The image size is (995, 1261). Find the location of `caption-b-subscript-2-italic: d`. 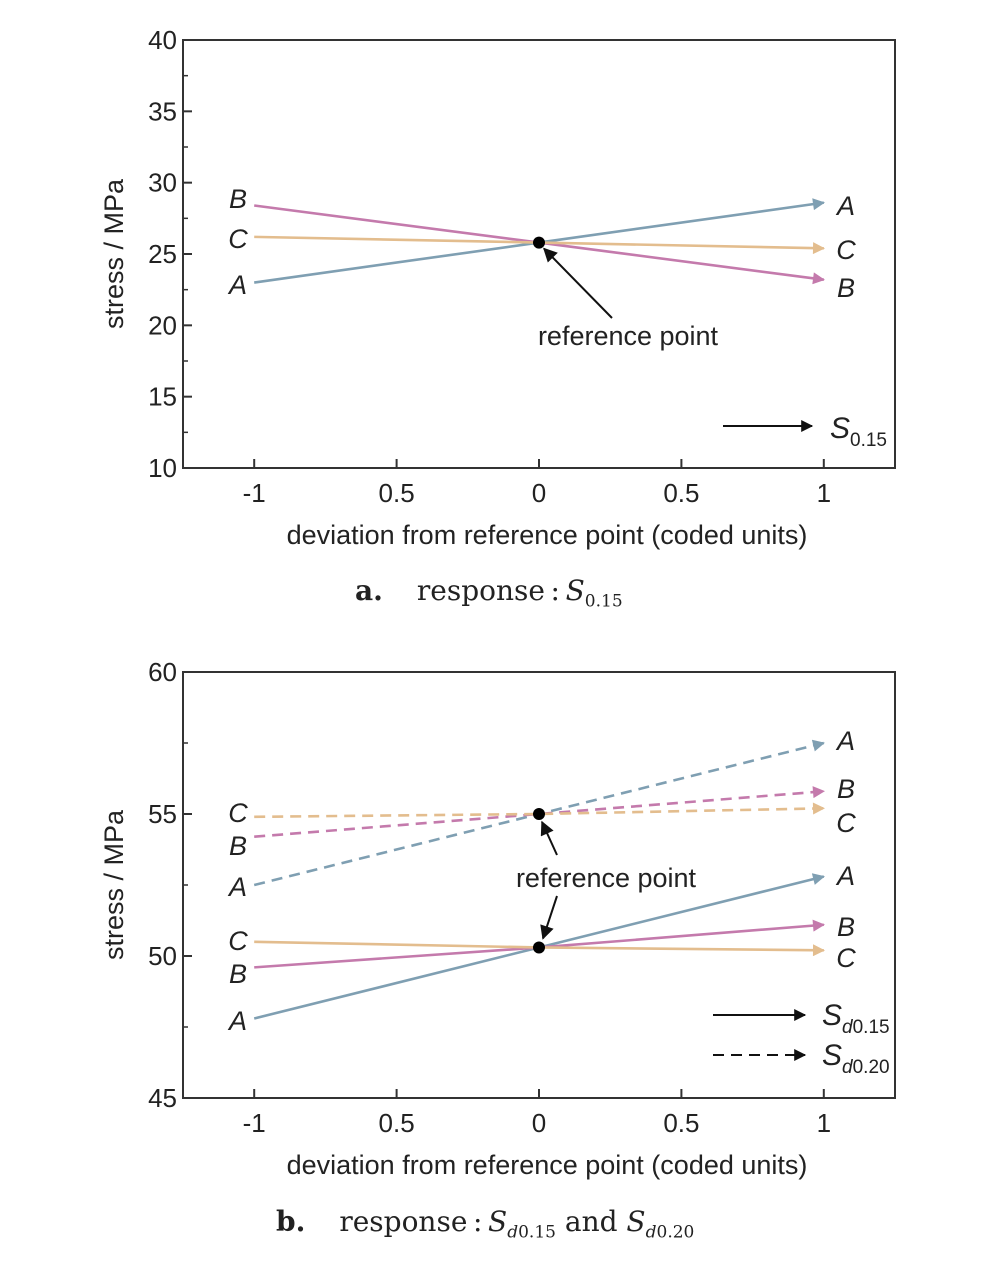

caption-b-subscript-2-italic: d is located at coordinates (651, 1232).